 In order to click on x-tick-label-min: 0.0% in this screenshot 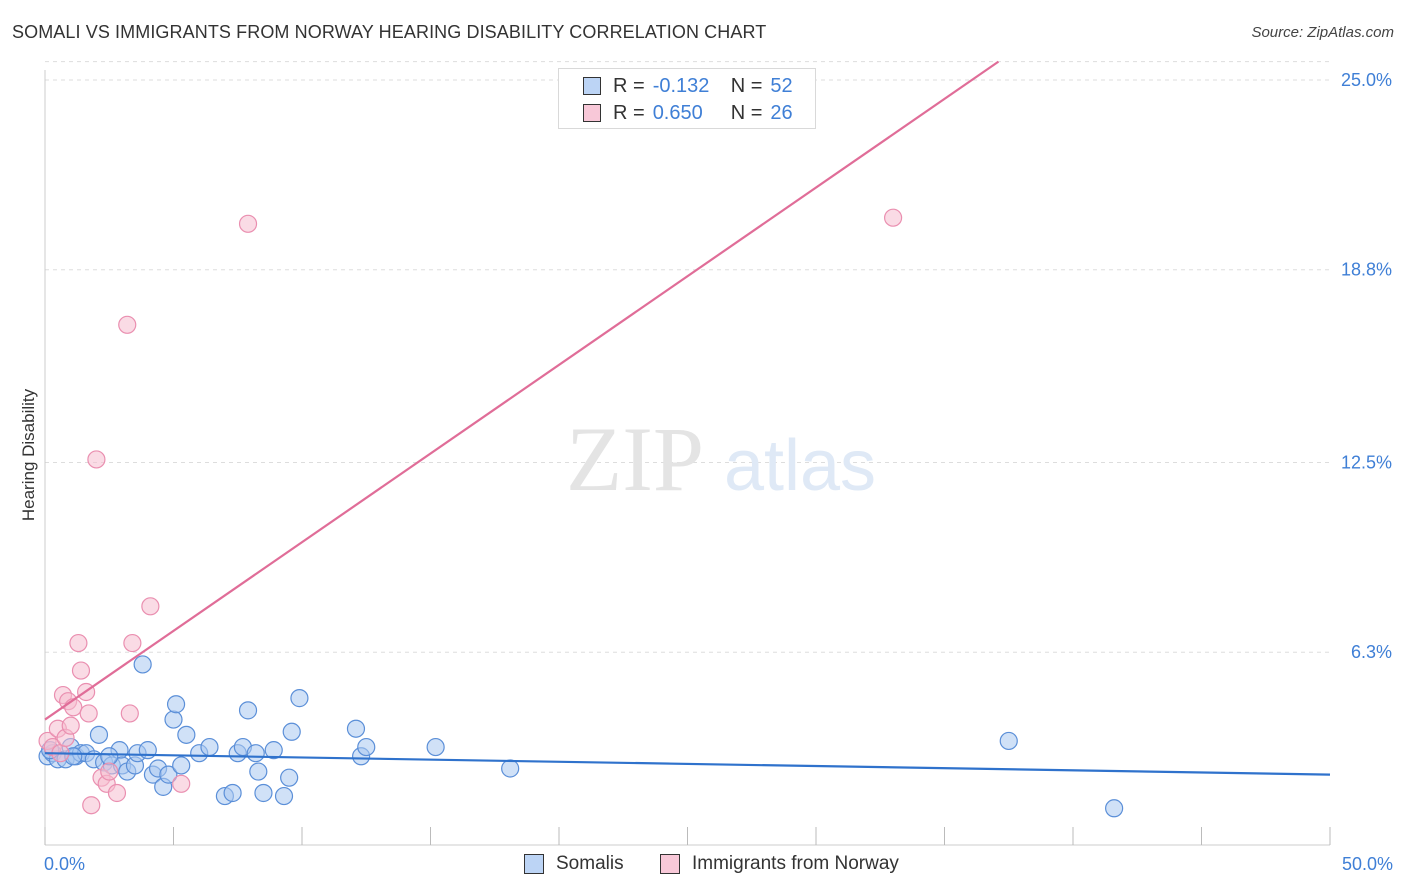, I will do `click(64, 864)`.